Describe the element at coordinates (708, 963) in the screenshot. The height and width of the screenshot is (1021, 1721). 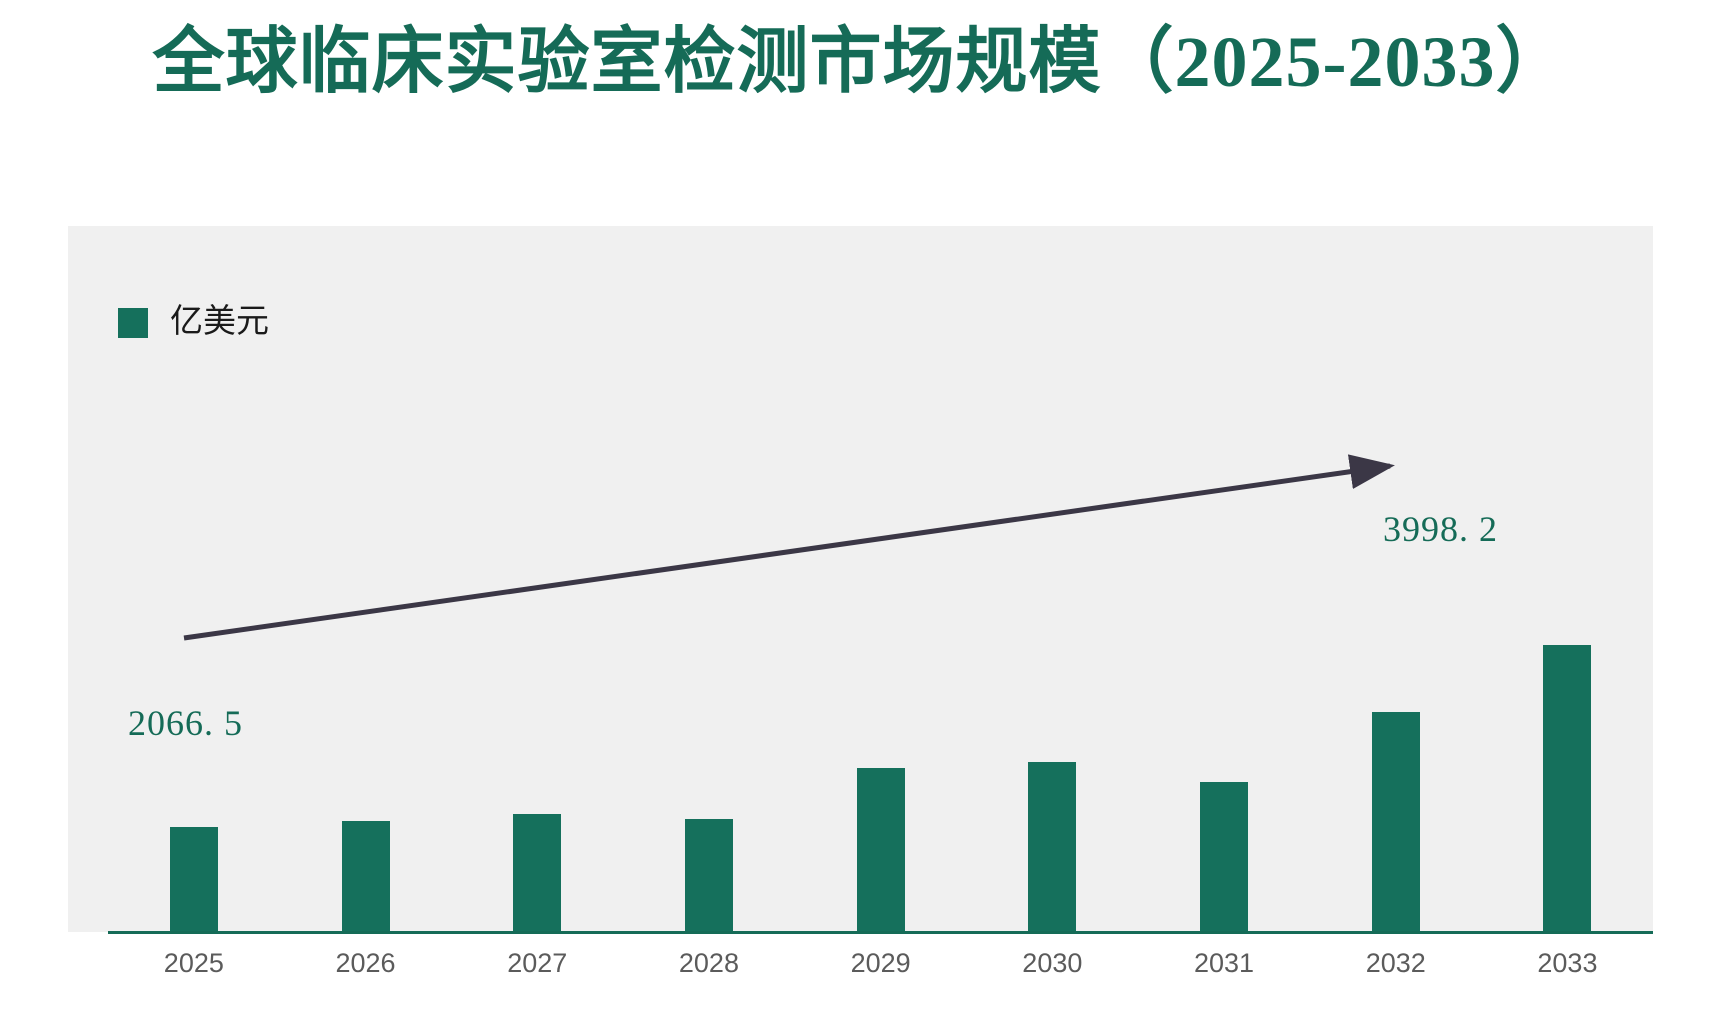
I see `x-tick-label-2028: 2028` at that location.